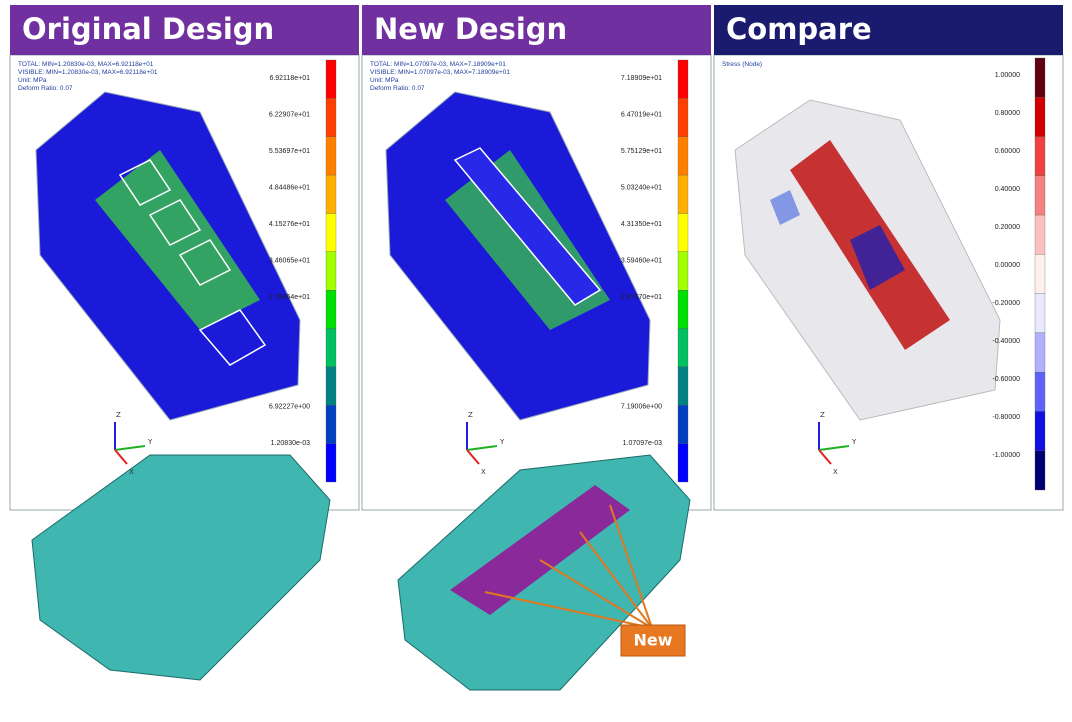  What do you see at coordinates (641, 260) in the screenshot?
I see `legend-label: 3.59460e+01` at bounding box center [641, 260].